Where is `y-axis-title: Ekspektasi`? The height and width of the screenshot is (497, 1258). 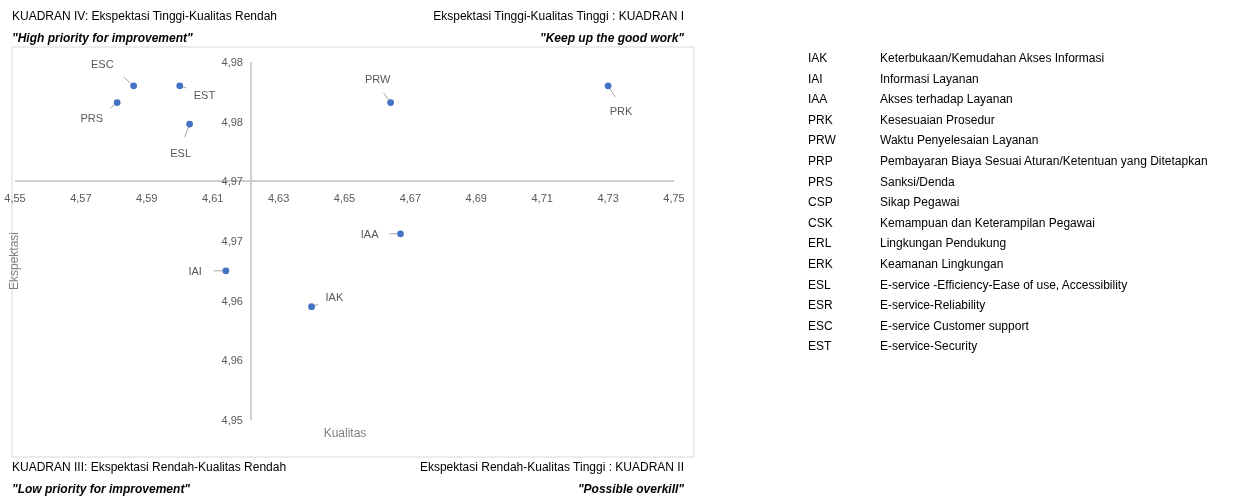 y-axis-title: Ekspektasi is located at coordinates (14, 261).